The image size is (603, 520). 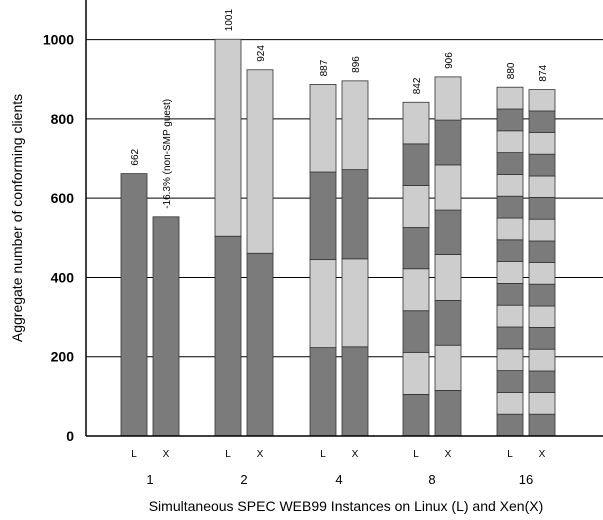 I want to click on x-tick-labels: L X 1 L X 2 L X 4 L X 8 L X 16, so click(x=338, y=468).